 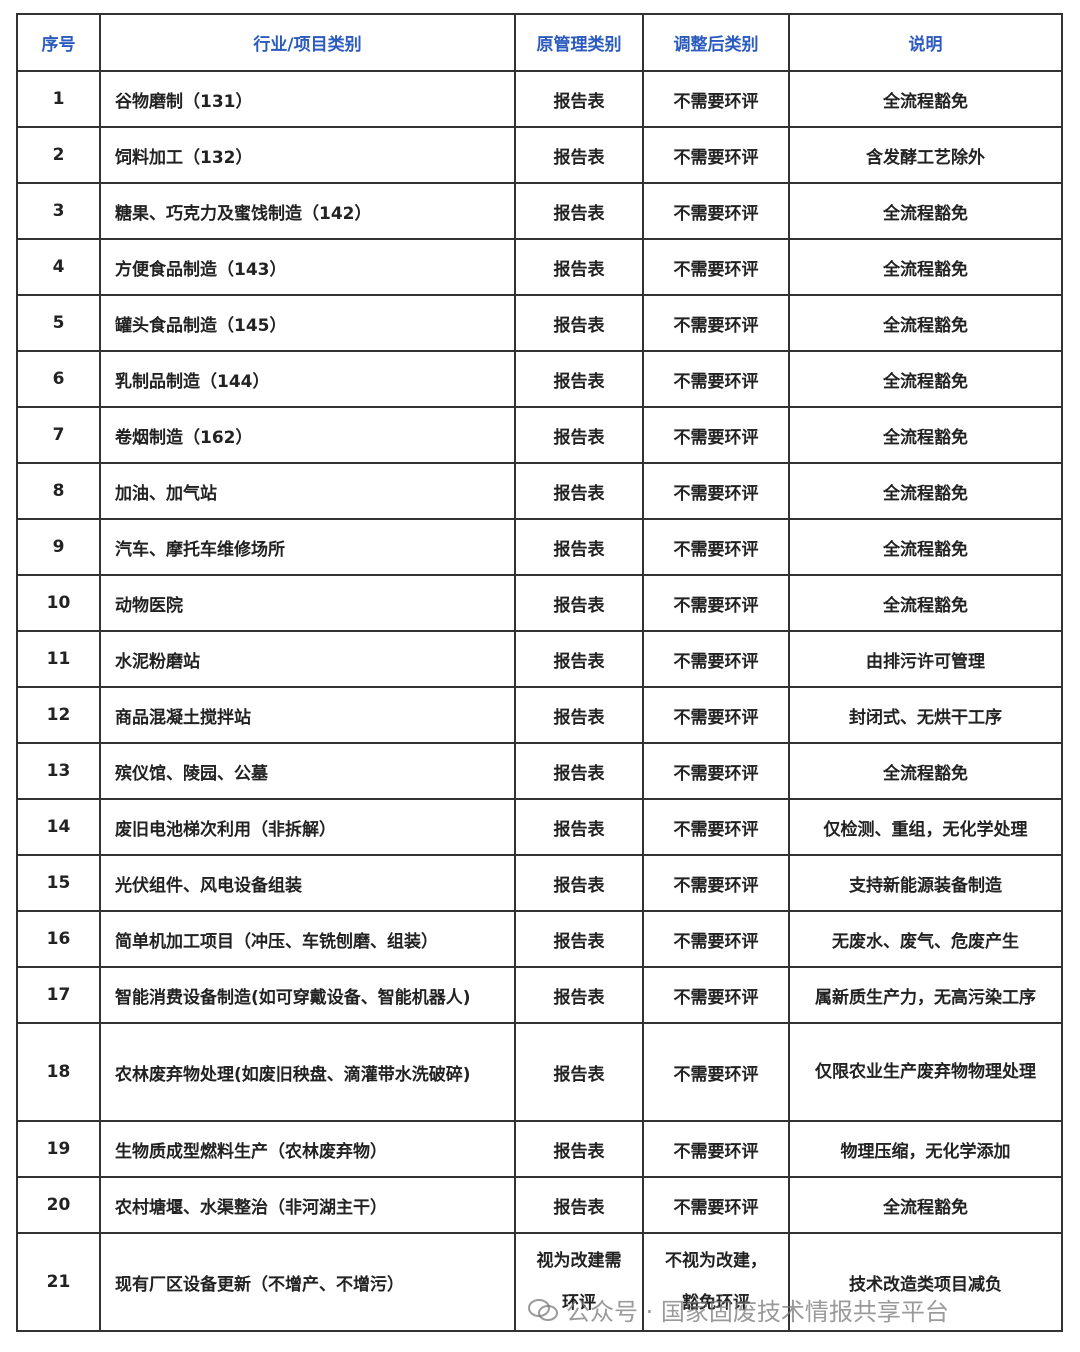 What do you see at coordinates (307, 42) in the screenshot?
I see `header-cell: 行业/项目类别` at bounding box center [307, 42].